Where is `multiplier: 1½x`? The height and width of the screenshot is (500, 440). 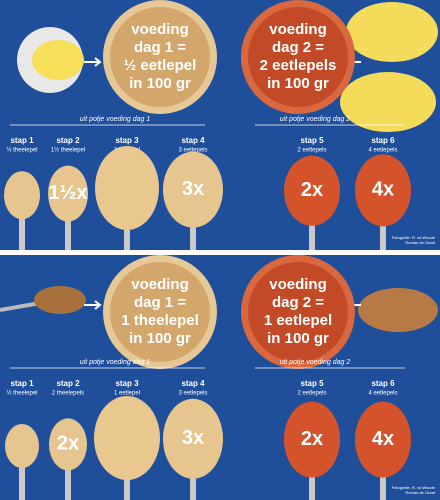 multiplier: 1½x is located at coordinates (68, 193).